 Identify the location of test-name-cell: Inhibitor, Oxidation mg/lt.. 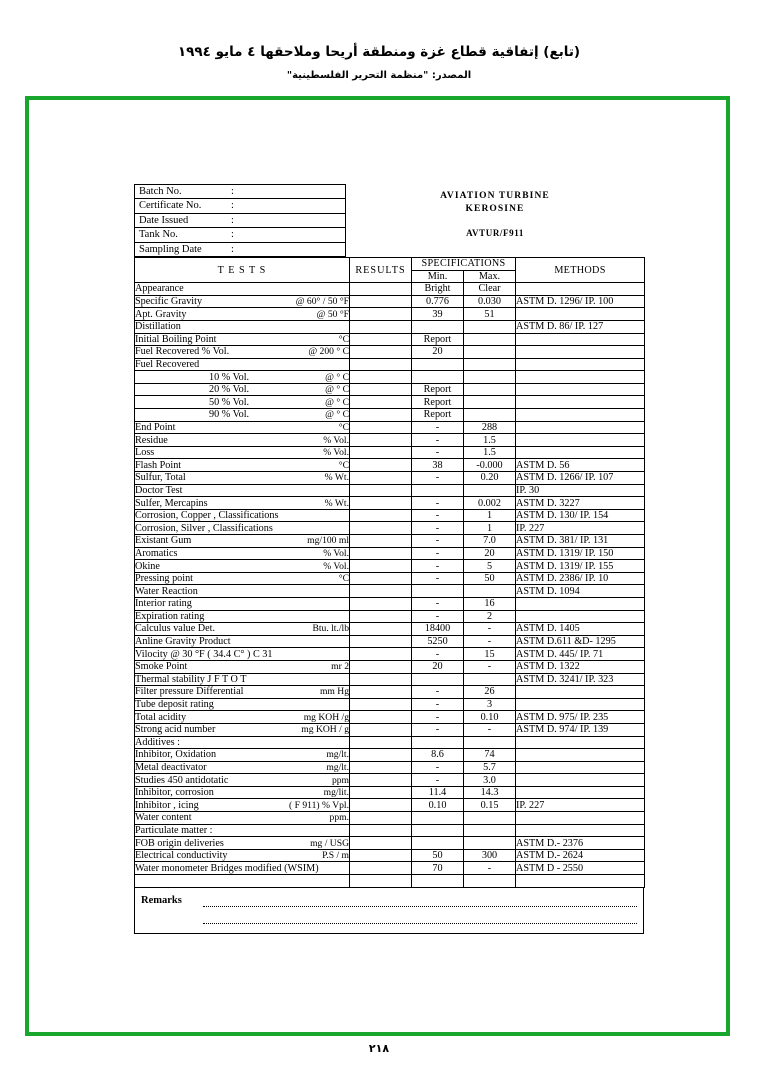
(242, 755).